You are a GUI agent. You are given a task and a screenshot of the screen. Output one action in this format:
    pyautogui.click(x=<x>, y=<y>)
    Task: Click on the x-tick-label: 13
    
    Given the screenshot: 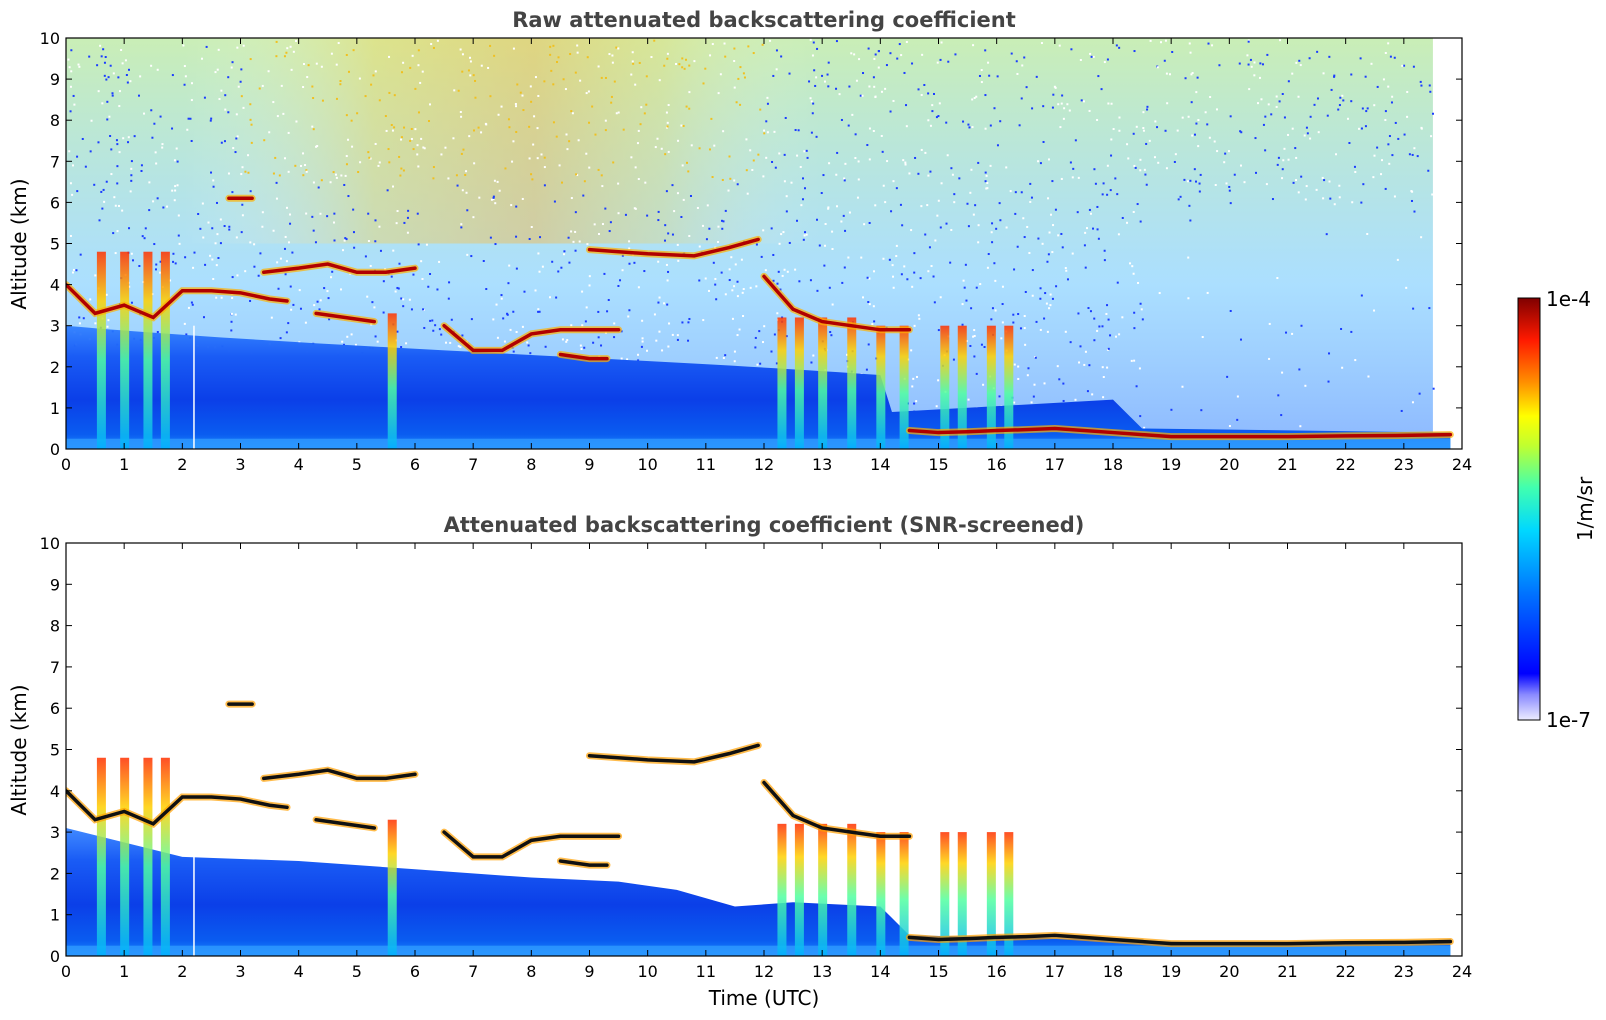 What is the action you would take?
    pyautogui.click(x=822, y=971)
    